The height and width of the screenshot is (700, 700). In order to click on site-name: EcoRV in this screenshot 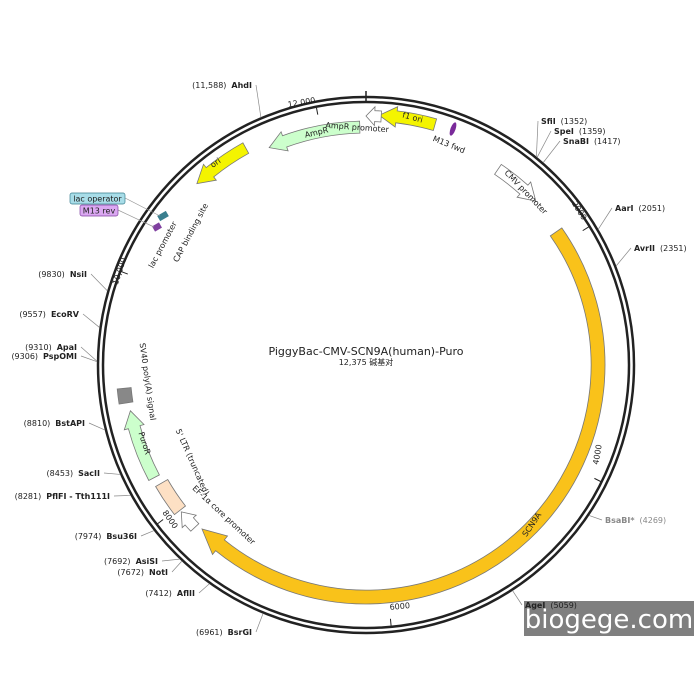, I will do `click(65, 314)`.